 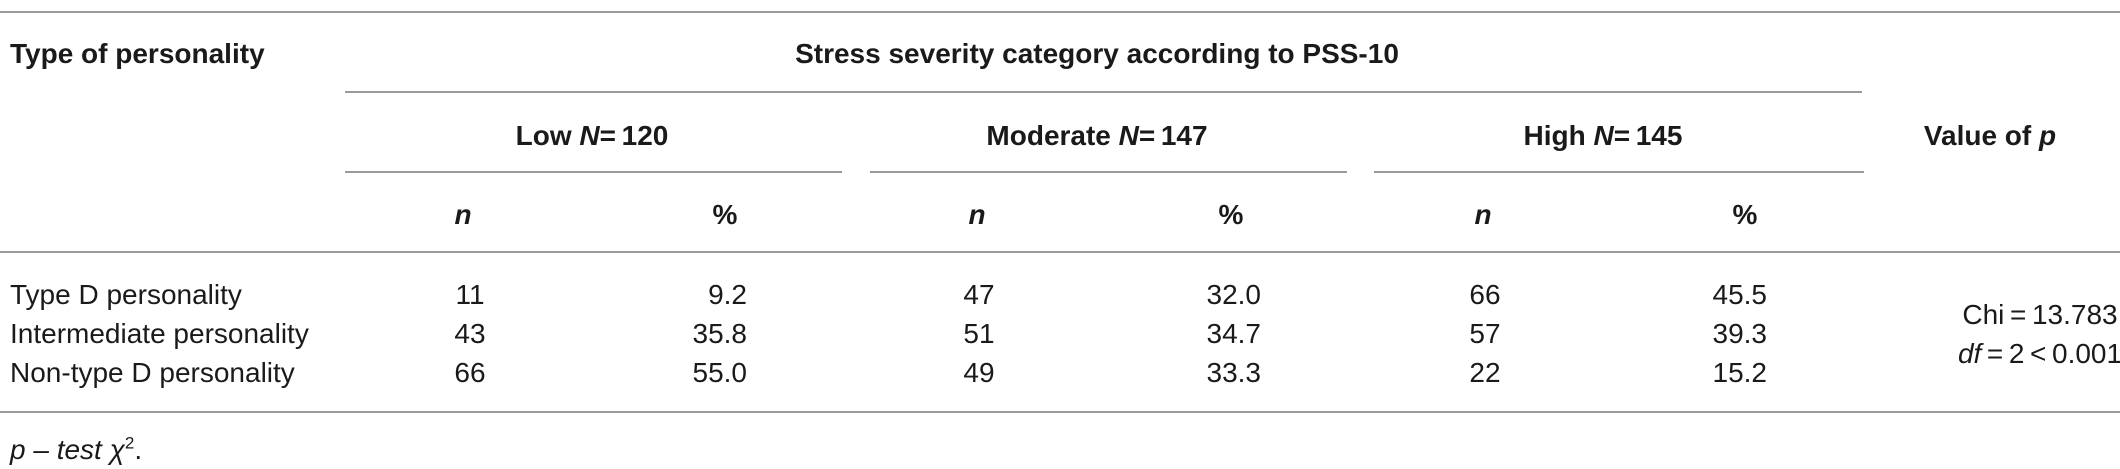 What do you see at coordinates (1740, 372) in the screenshot?
I see `cell-high-pct: 15.2` at bounding box center [1740, 372].